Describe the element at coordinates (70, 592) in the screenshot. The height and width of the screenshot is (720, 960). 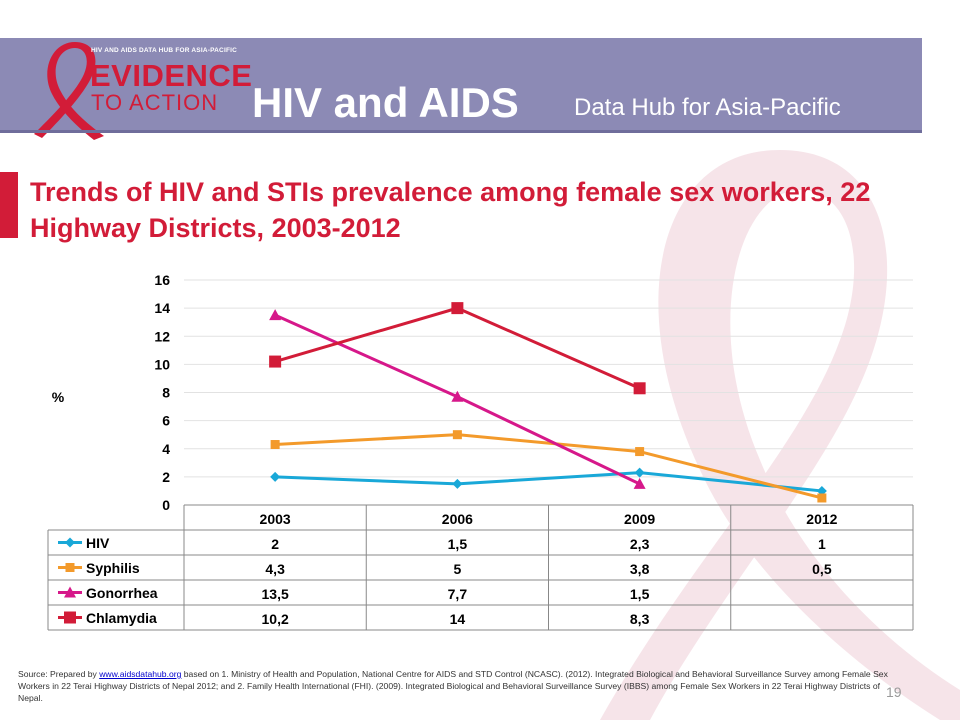
I see `legend-marker-gonorrhea` at that location.